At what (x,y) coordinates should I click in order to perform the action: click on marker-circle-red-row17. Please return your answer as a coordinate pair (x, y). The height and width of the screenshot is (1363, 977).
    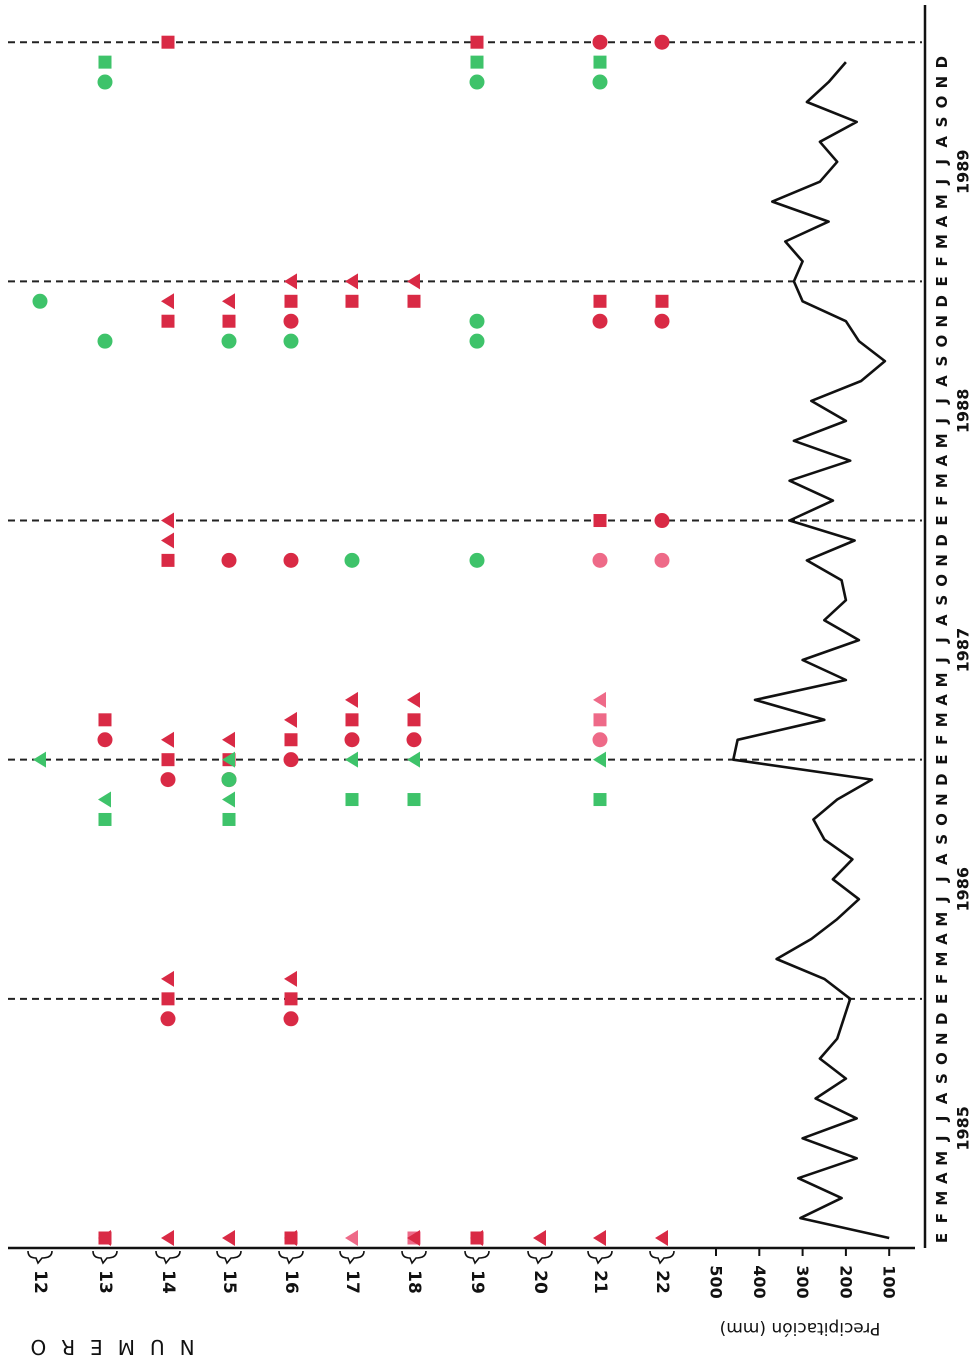
    Looking at the image, I should click on (352, 740).